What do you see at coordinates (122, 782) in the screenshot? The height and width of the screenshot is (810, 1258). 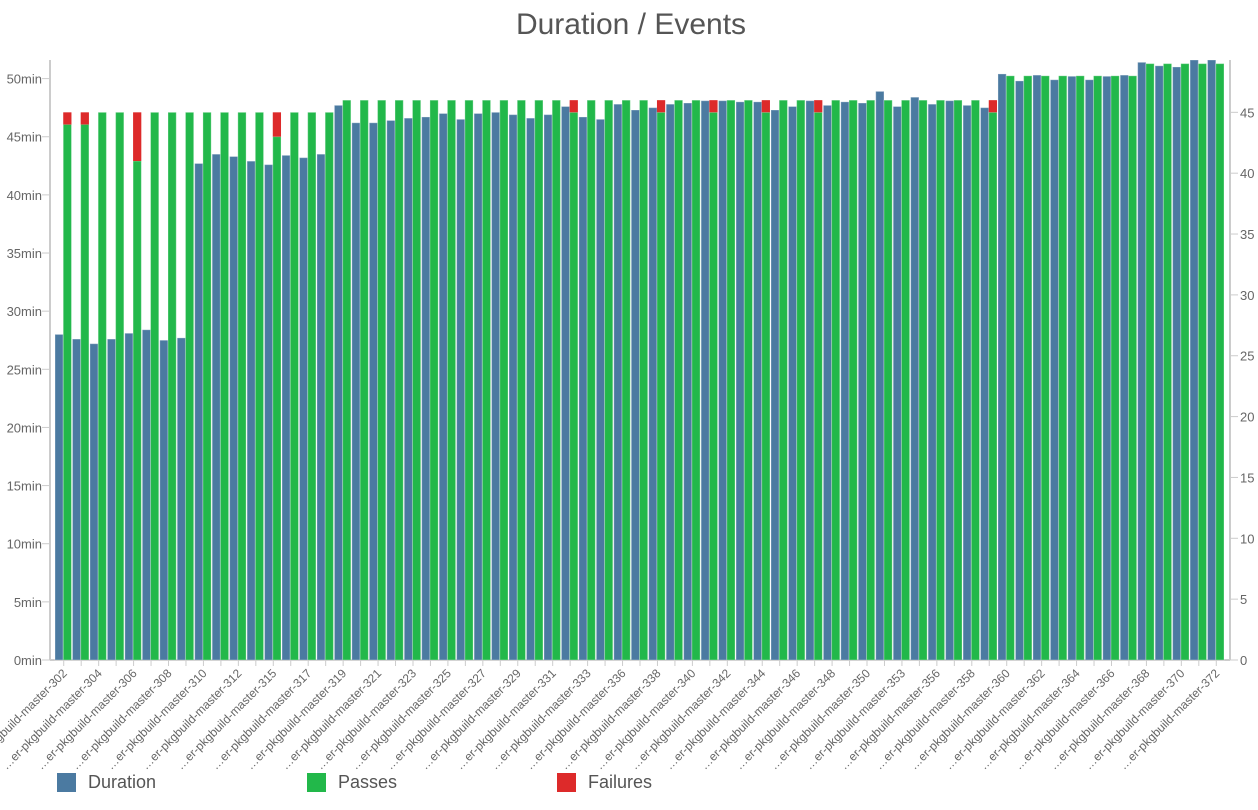 I see `legend-label: Duration` at bounding box center [122, 782].